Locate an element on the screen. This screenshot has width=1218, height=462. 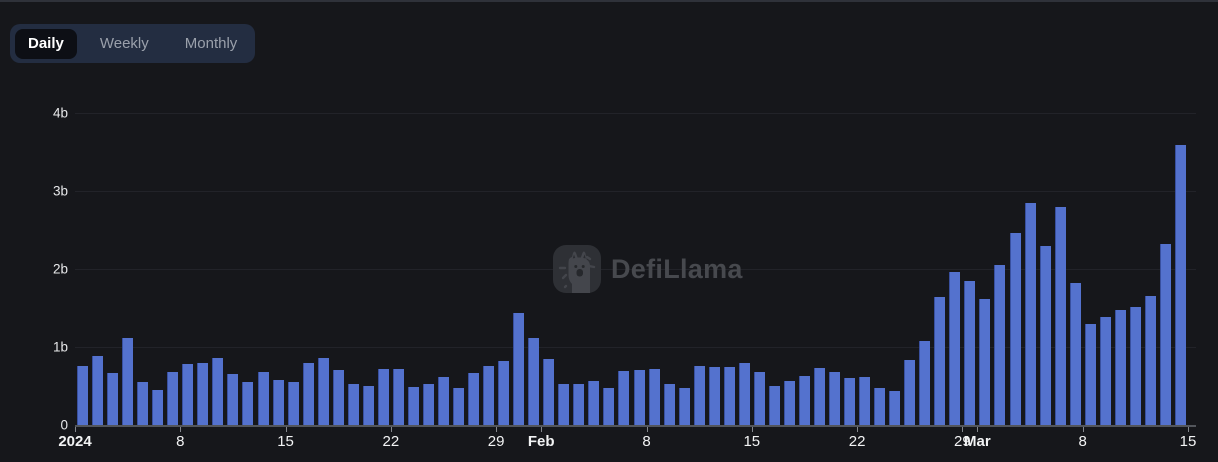
tab-monthly: Monthly is located at coordinates (211, 44).